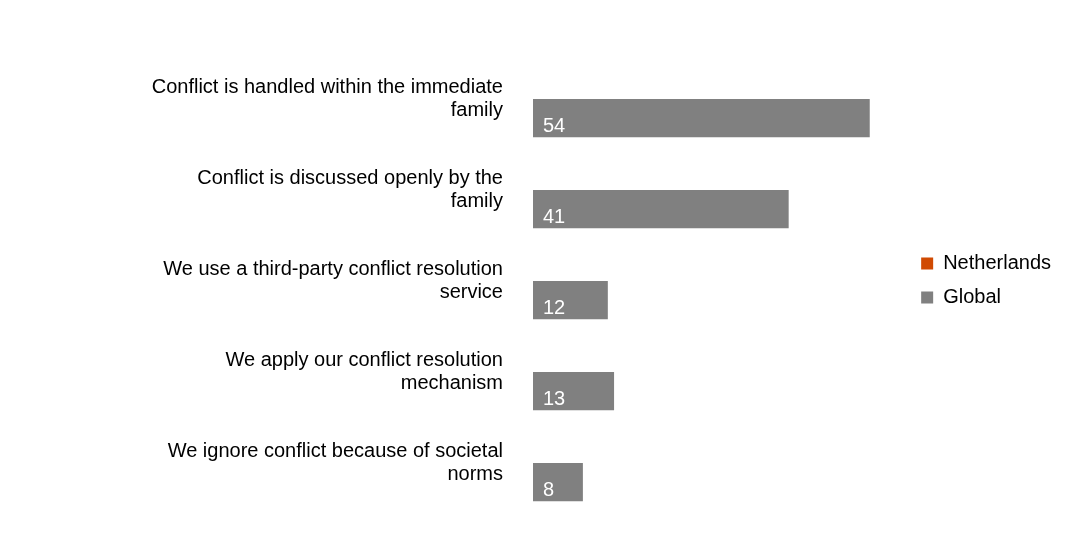 The width and height of the screenshot is (1079, 553). What do you see at coordinates (972, 296) in the screenshot?
I see `legend-label: Global` at bounding box center [972, 296].